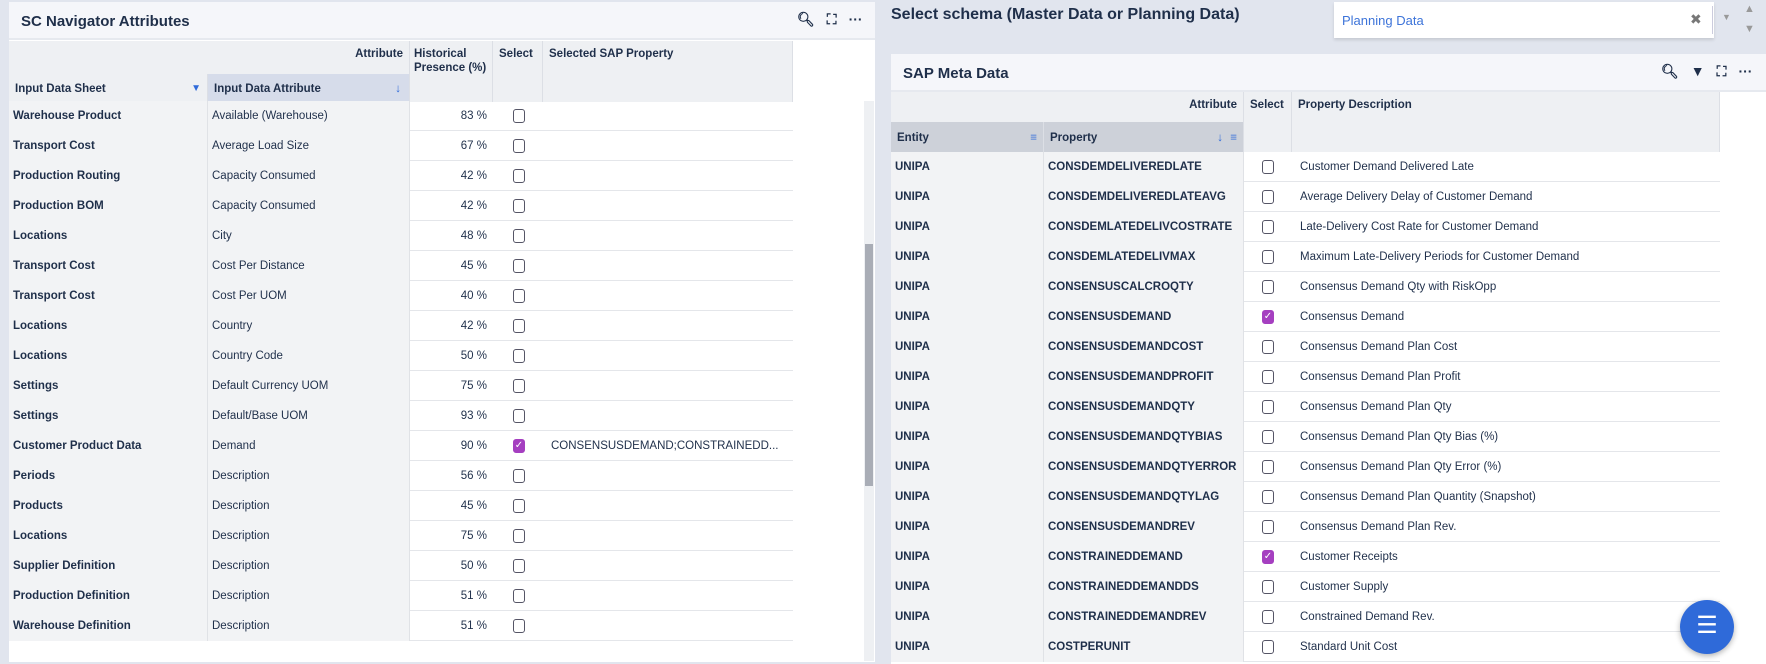  Describe the element at coordinates (401, 236) in the screenshot. I see `table-row: Locations City 48 %` at that location.